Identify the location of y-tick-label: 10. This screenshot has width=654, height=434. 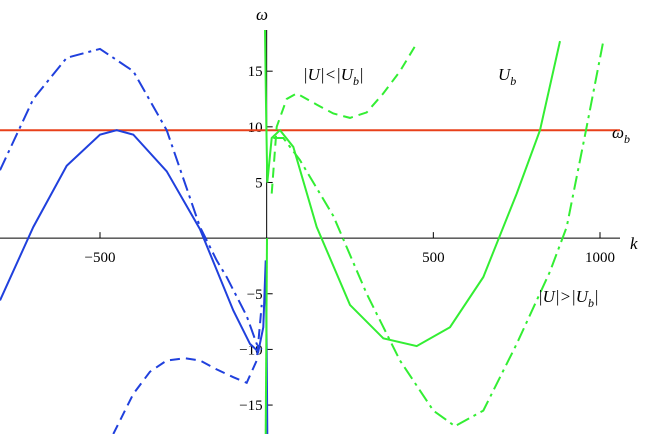
(255, 128).